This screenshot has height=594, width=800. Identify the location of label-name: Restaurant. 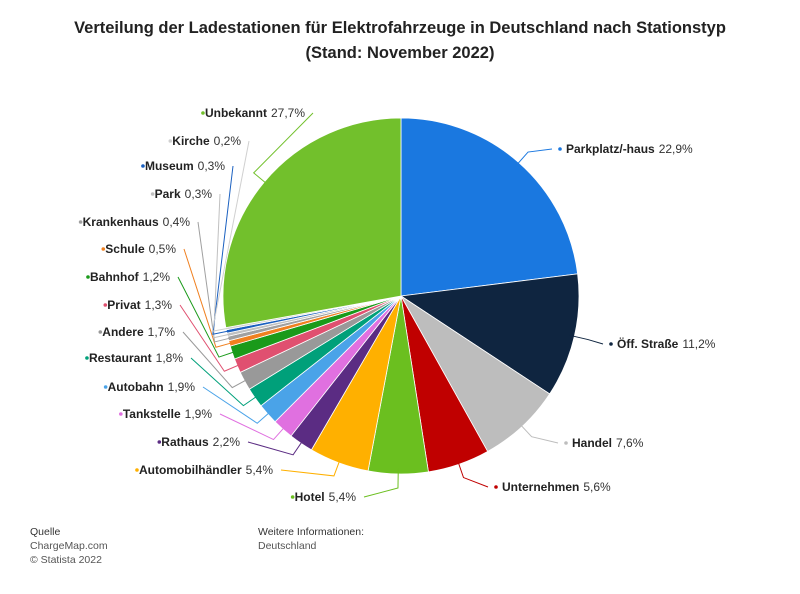
(120, 358).